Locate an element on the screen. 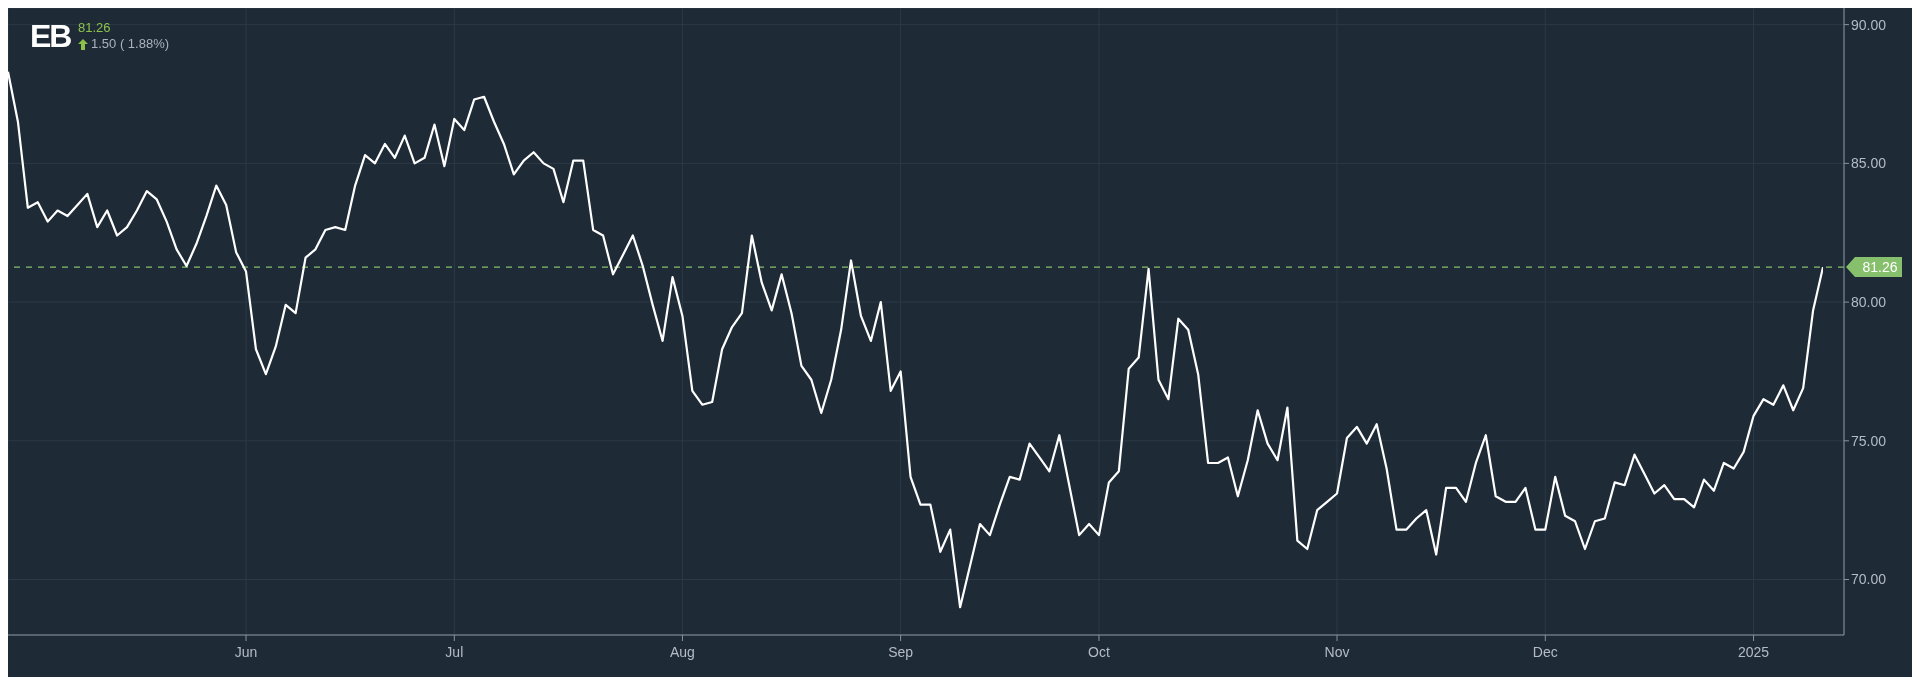 Image resolution: width=1920 pixels, height=685 pixels. x-tick-label: 2025 is located at coordinates (1754, 652).